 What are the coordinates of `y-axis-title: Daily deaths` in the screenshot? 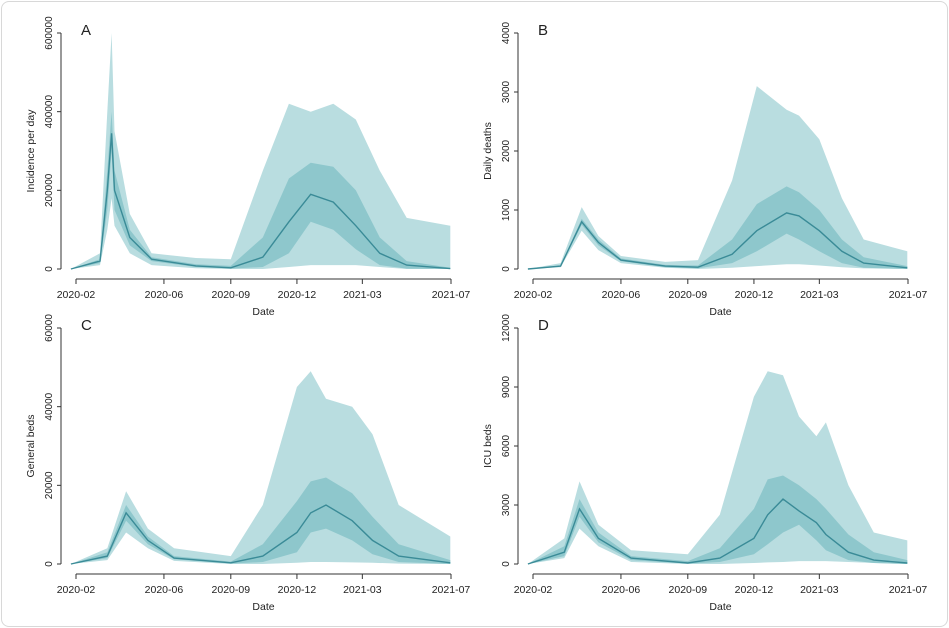 It's located at (488, 151).